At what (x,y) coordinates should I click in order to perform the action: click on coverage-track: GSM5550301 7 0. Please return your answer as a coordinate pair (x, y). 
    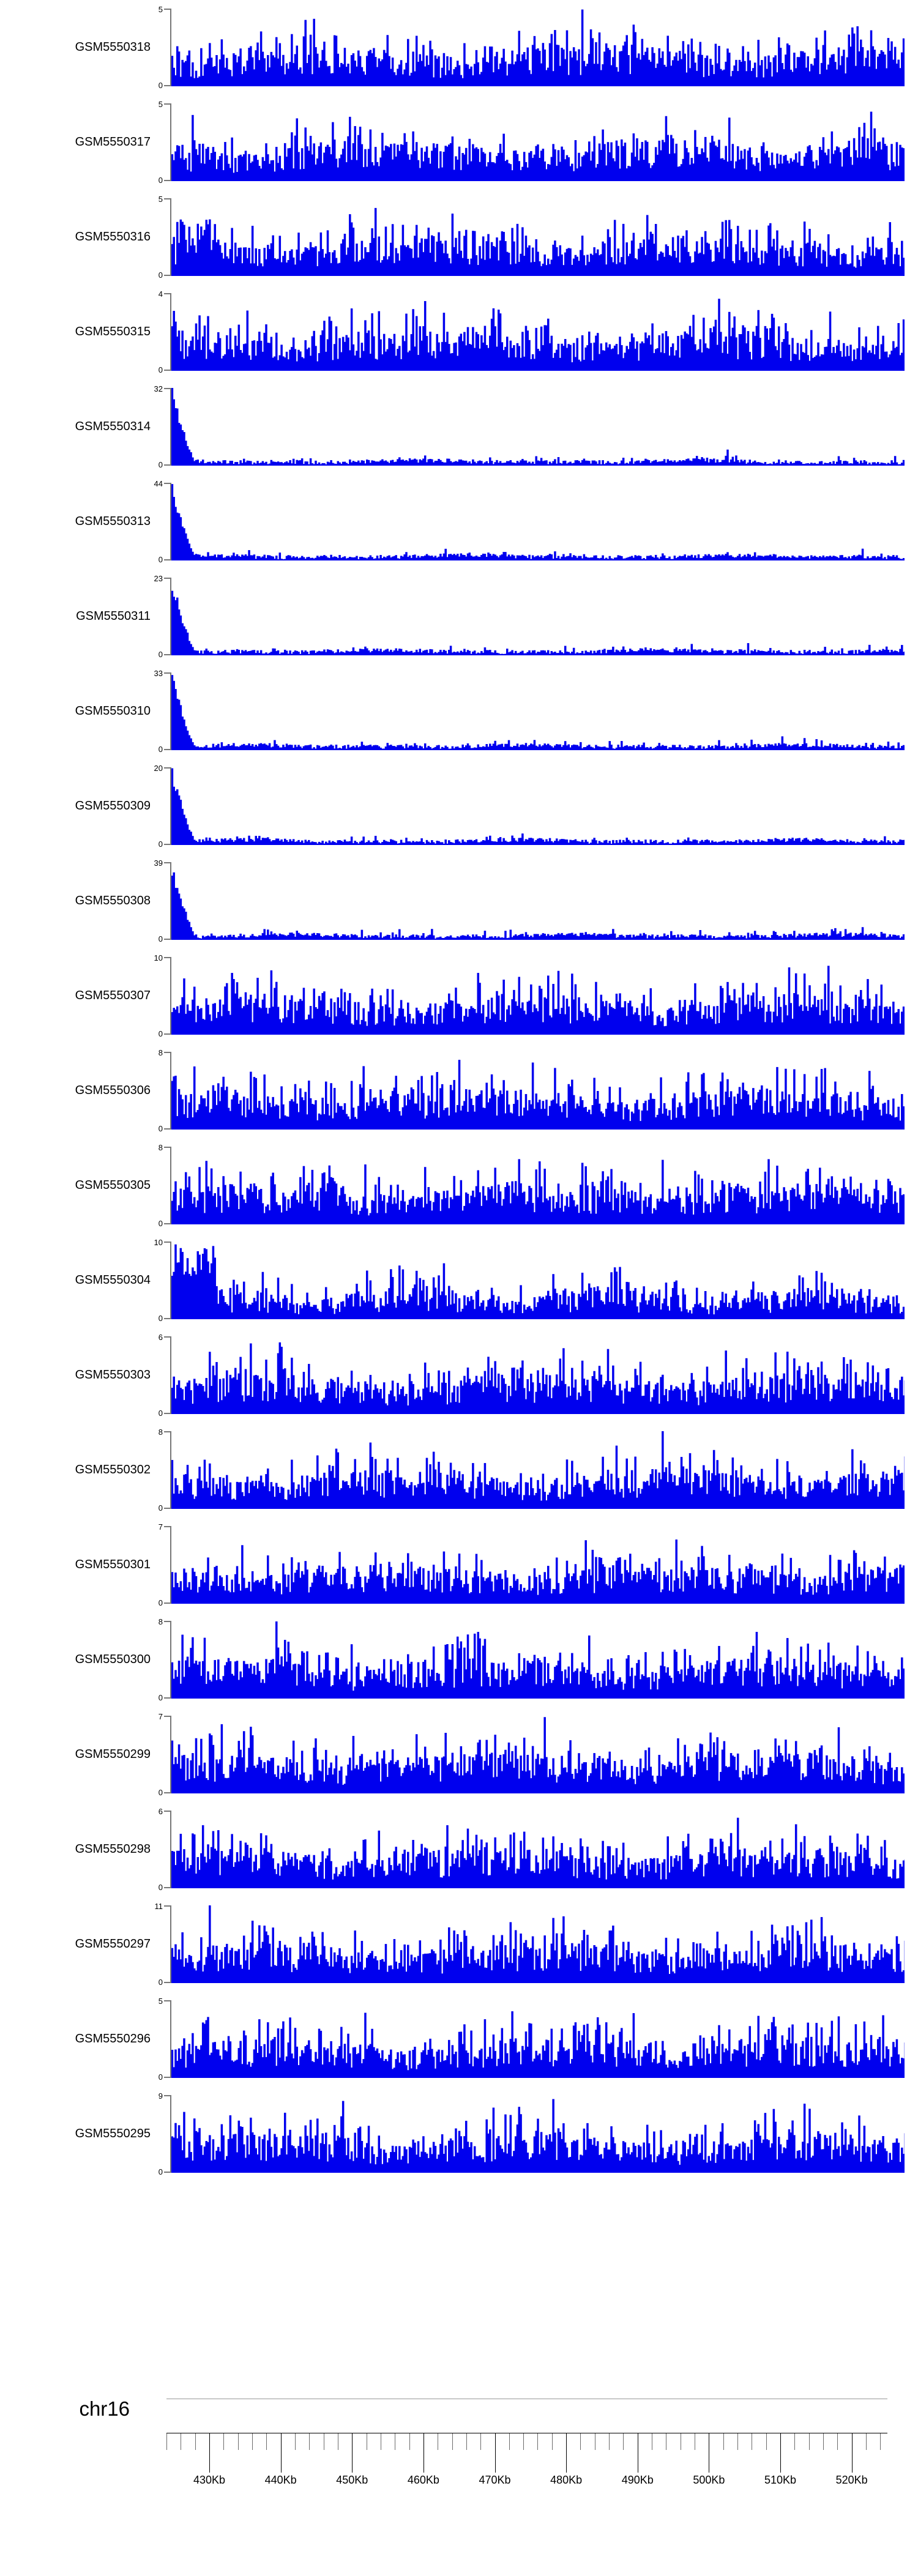
    Looking at the image, I should click on (459, 1565).